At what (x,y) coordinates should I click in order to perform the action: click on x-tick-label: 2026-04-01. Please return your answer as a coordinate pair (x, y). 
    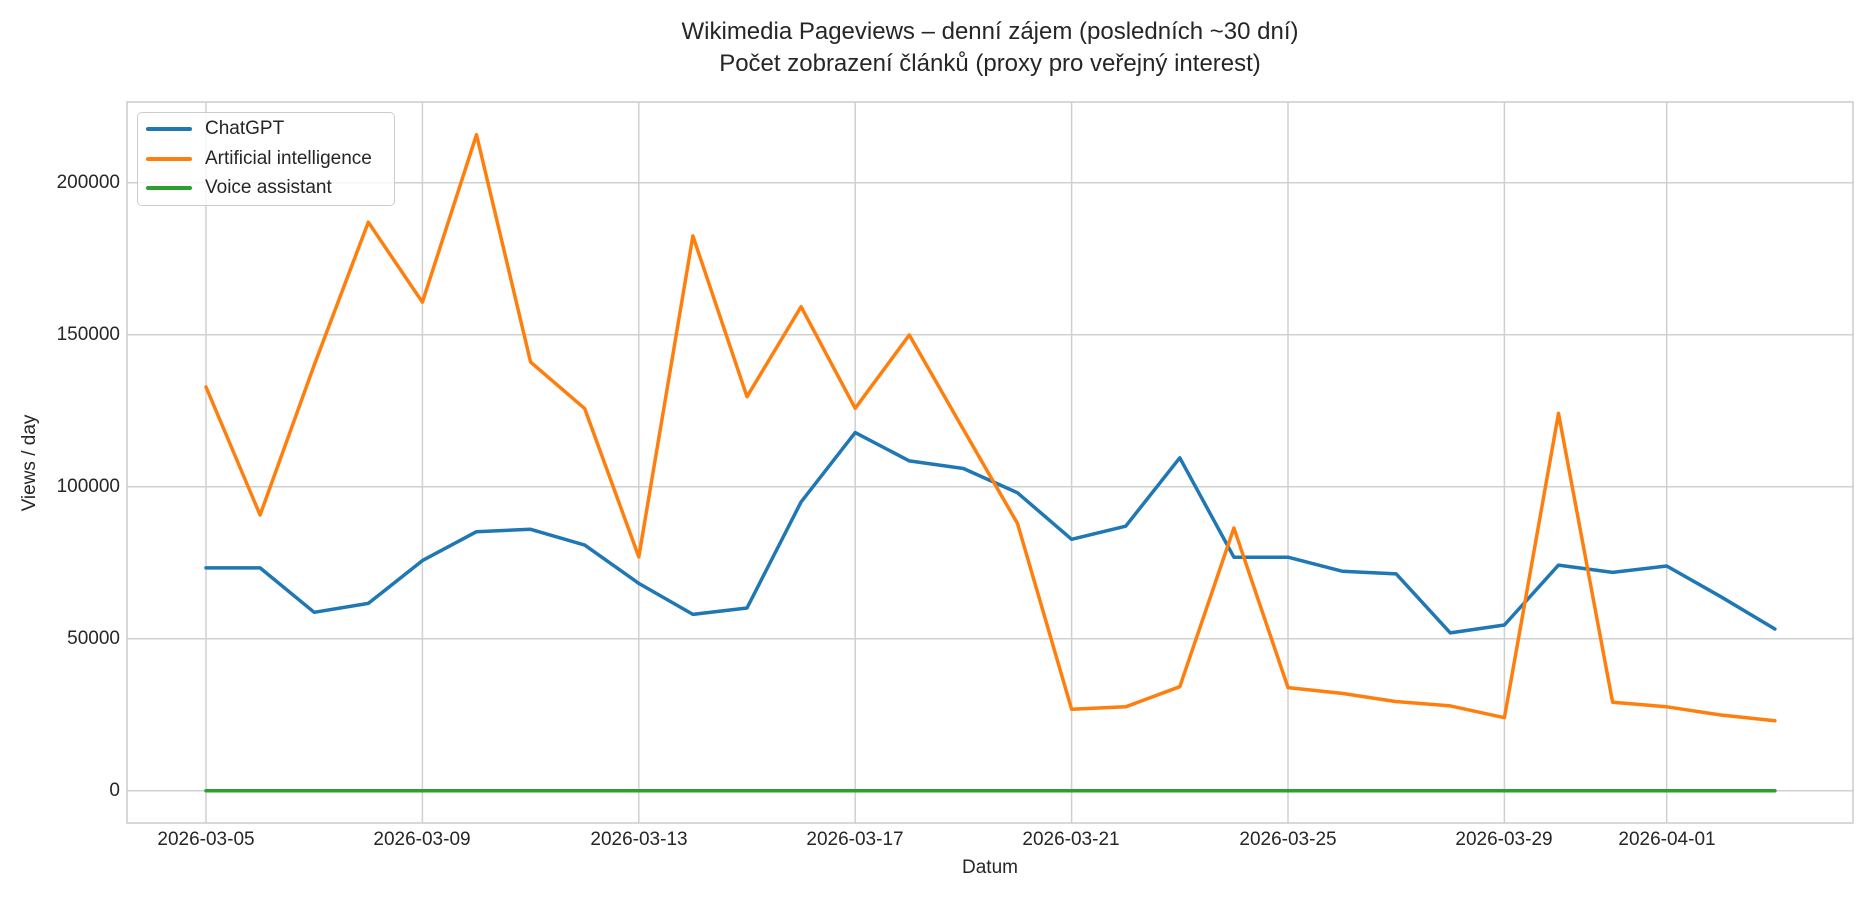
    Looking at the image, I should click on (1667, 839).